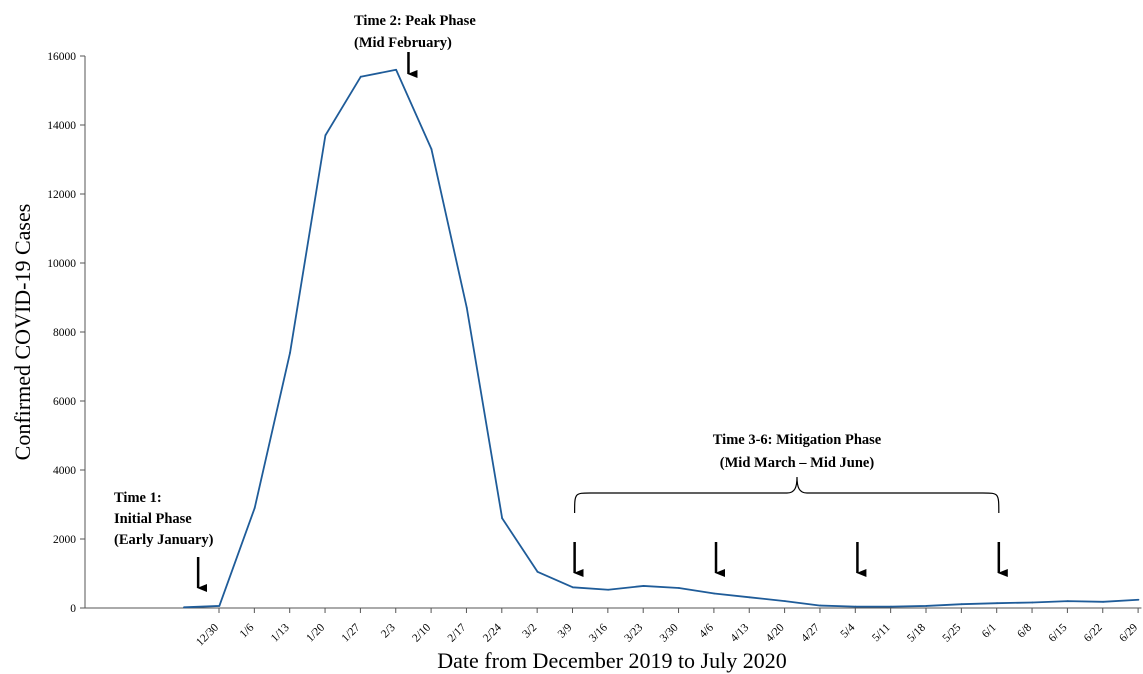 This screenshot has width=1143, height=674. I want to click on x-axis-title: Date from December 2019 to July 2020, so click(611, 660).